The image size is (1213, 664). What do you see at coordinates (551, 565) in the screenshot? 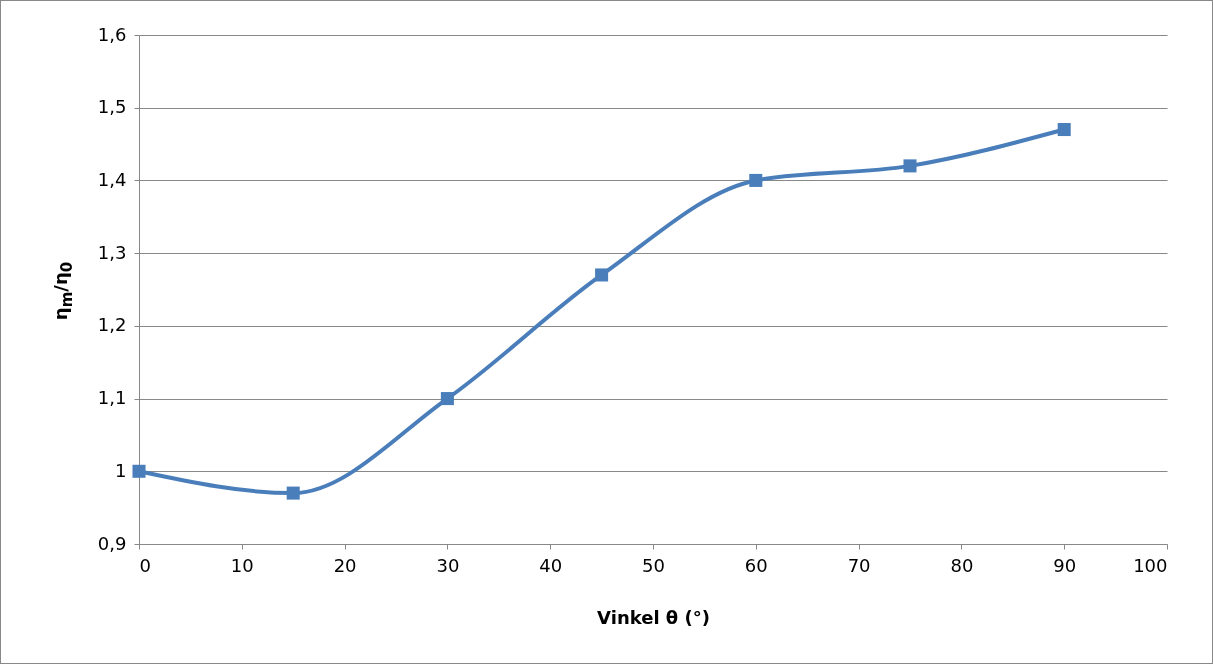
I see `x-tick-label: 40` at bounding box center [551, 565].